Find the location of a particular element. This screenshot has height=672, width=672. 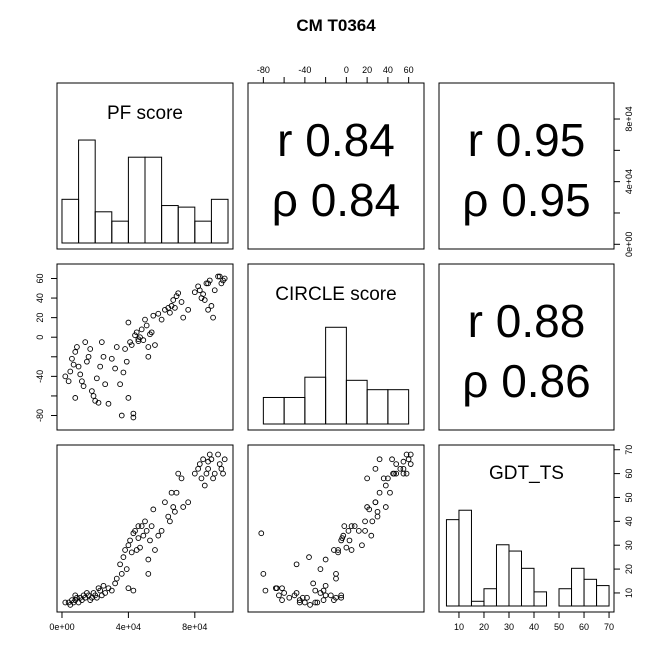

axis-bottom-pf-score: 0e+00 4e+04 8e+04 is located at coordinates (128, 621).